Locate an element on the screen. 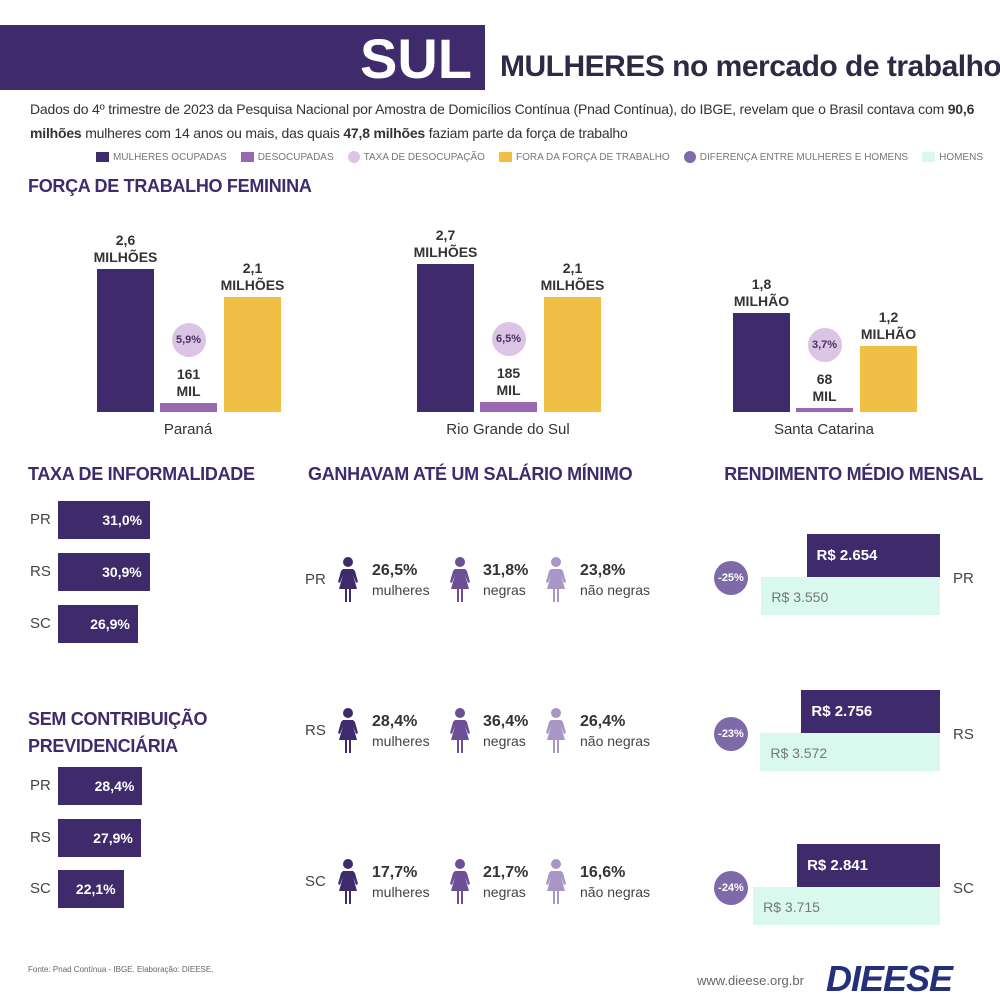  value-label: 21,7% is located at coordinates (506, 872).